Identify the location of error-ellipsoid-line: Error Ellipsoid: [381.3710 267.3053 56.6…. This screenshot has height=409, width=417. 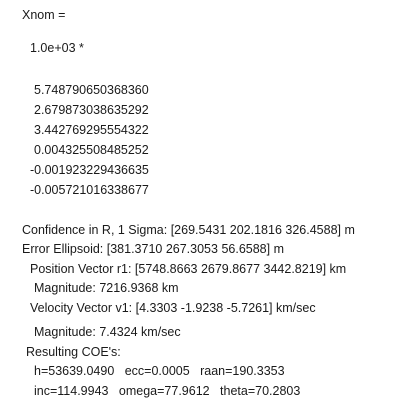
(153, 249).